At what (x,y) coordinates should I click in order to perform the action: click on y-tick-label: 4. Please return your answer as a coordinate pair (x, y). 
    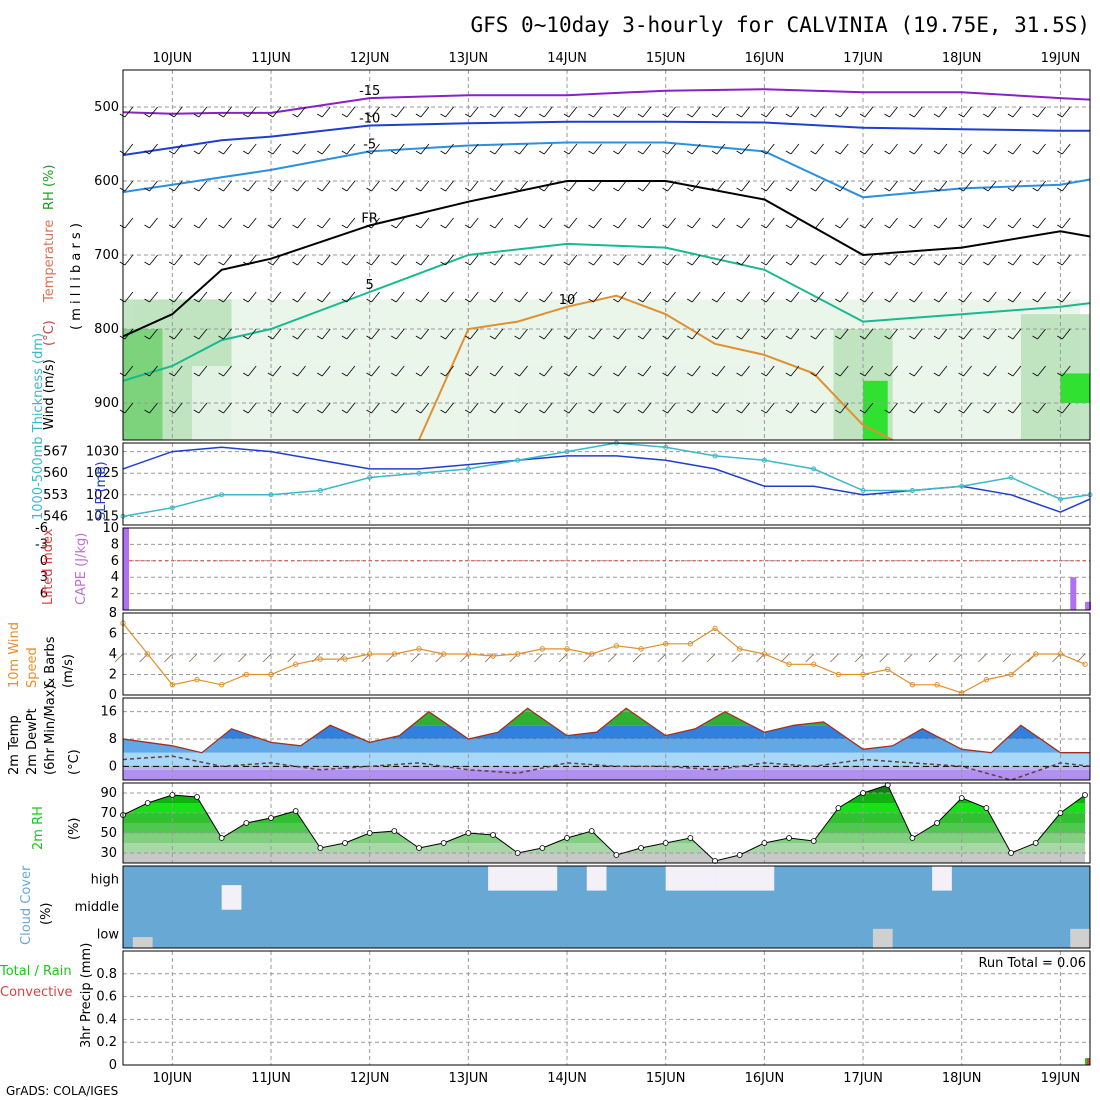
    Looking at the image, I should click on (113, 654).